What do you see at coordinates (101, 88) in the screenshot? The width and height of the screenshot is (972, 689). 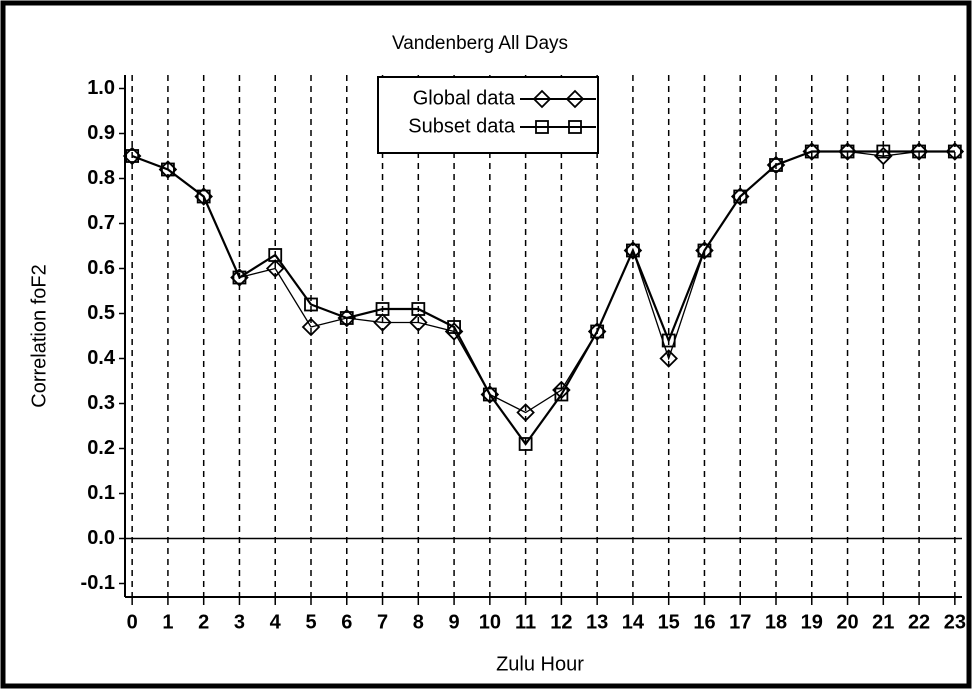 I see `y-tick-label: 1.0` at bounding box center [101, 88].